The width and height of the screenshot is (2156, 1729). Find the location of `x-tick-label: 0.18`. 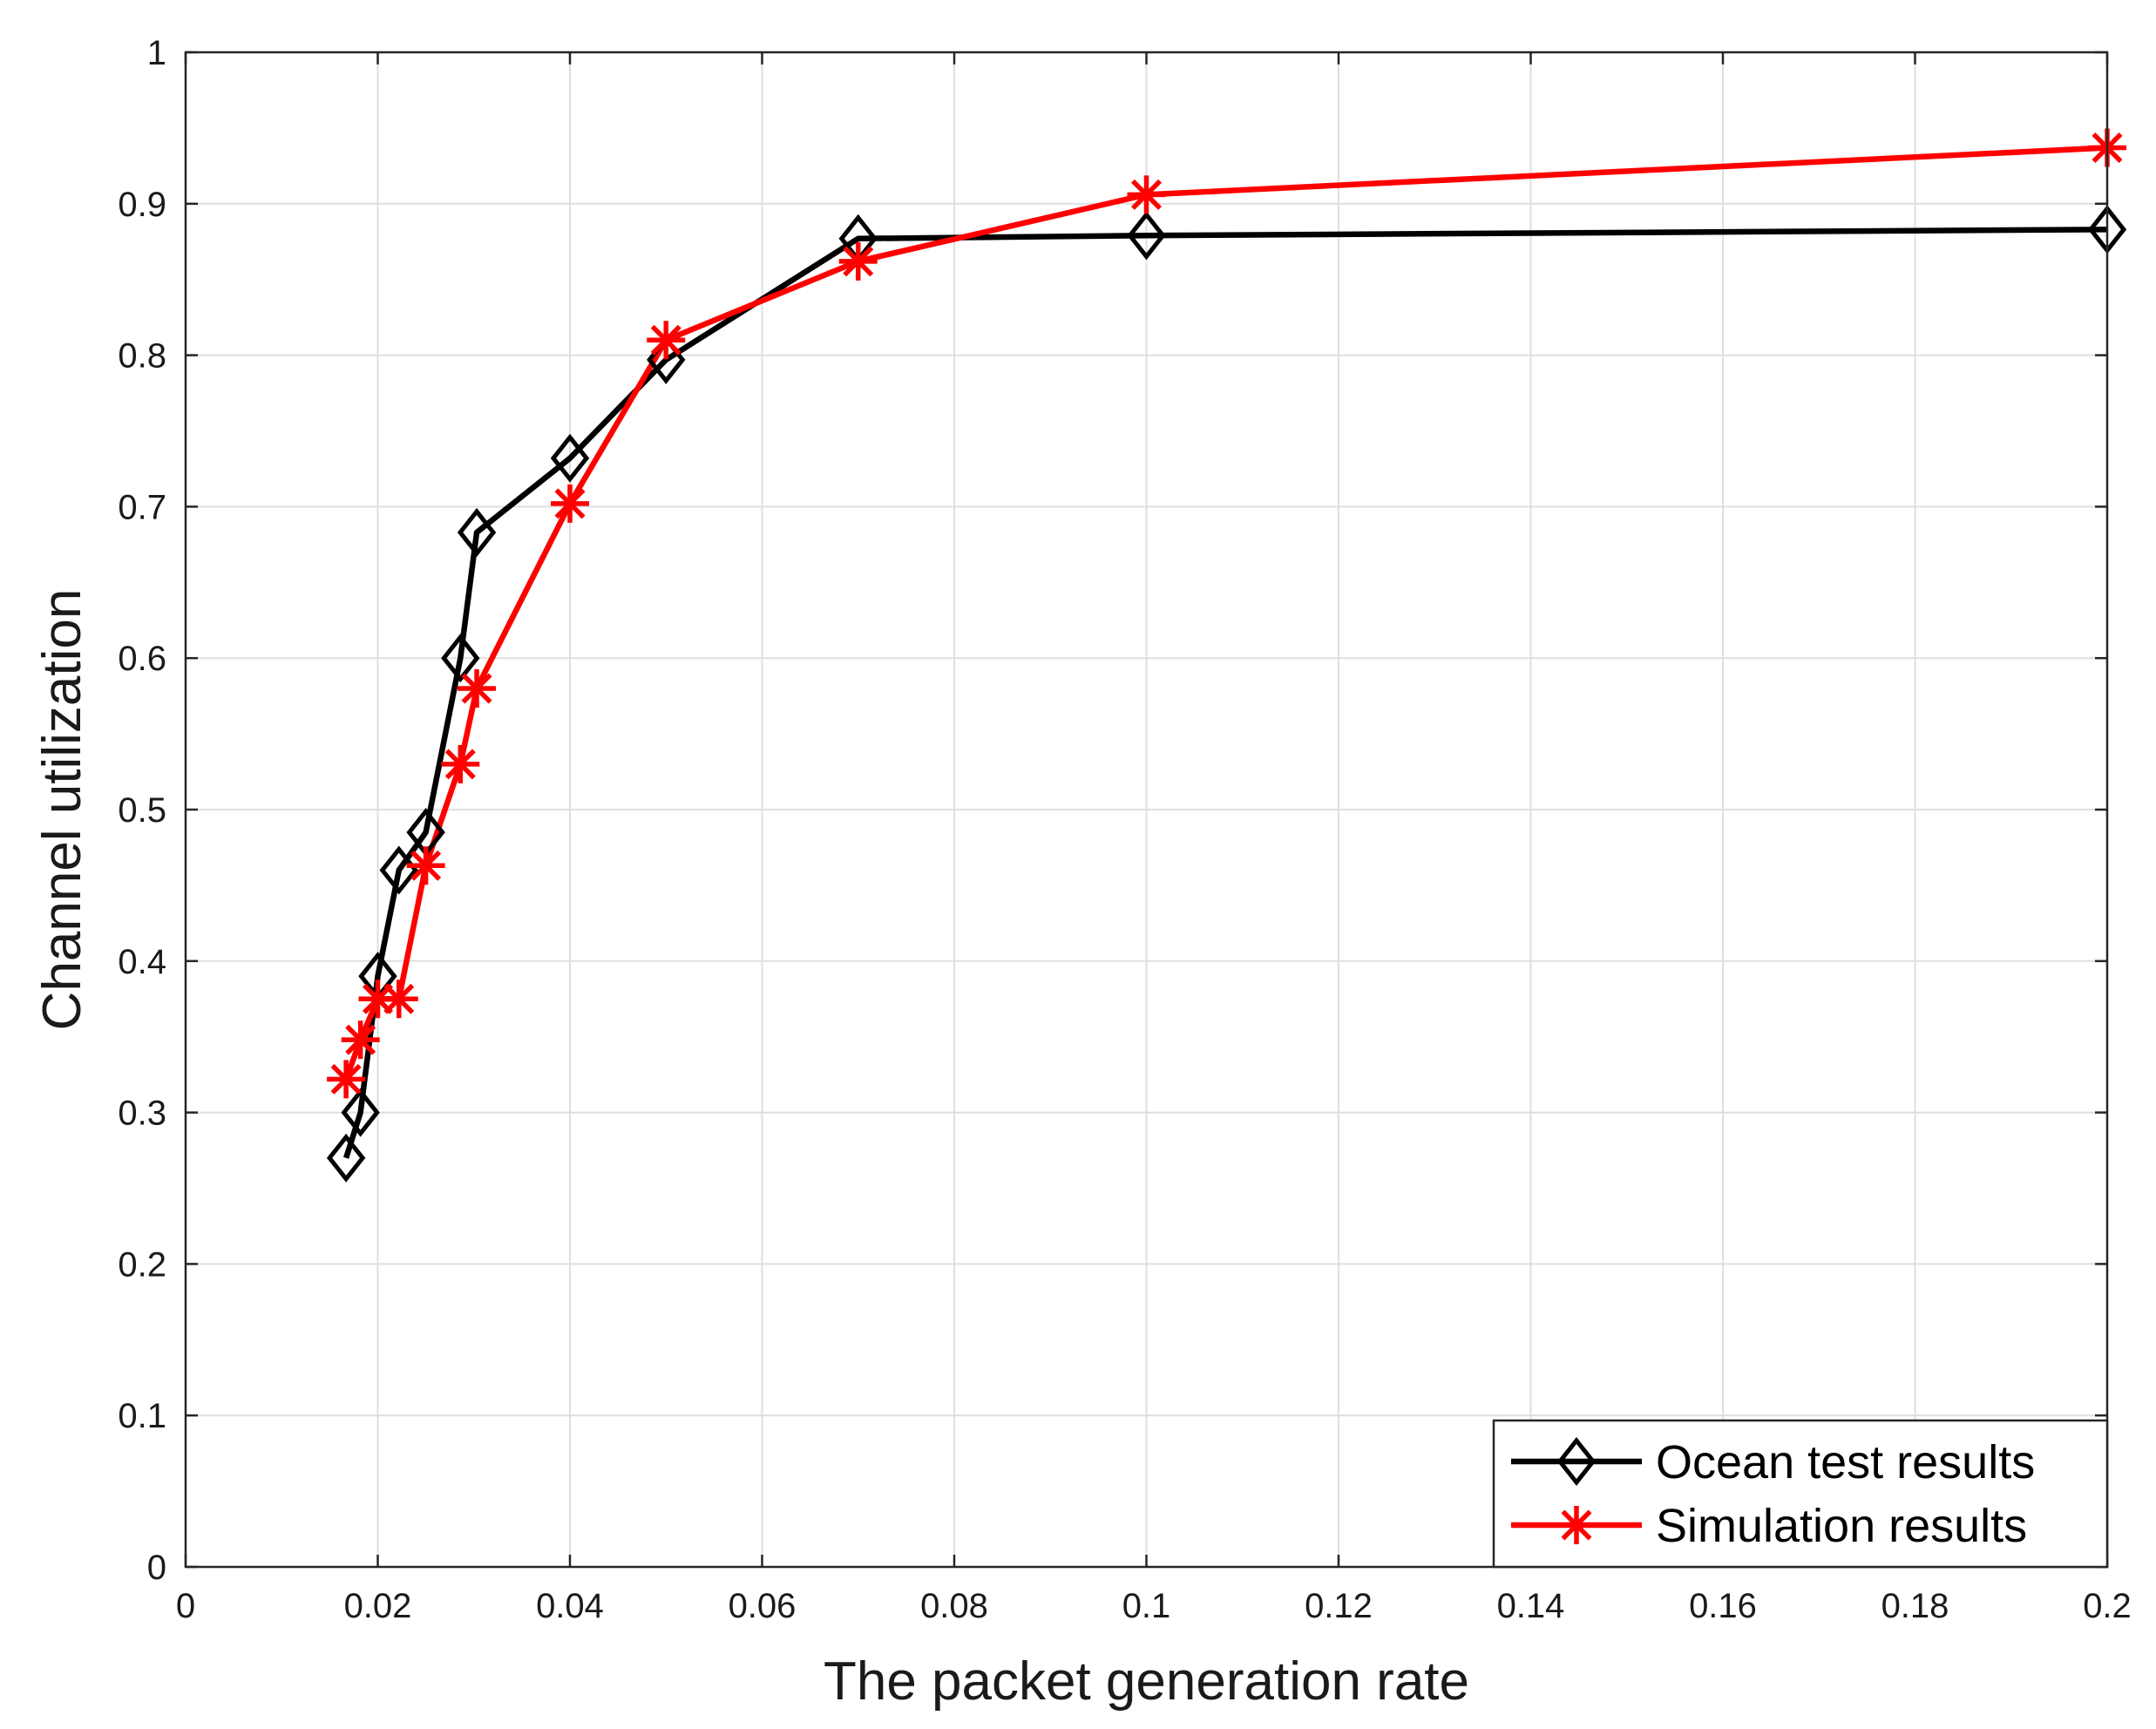

x-tick-label: 0.18 is located at coordinates (1915, 1606).